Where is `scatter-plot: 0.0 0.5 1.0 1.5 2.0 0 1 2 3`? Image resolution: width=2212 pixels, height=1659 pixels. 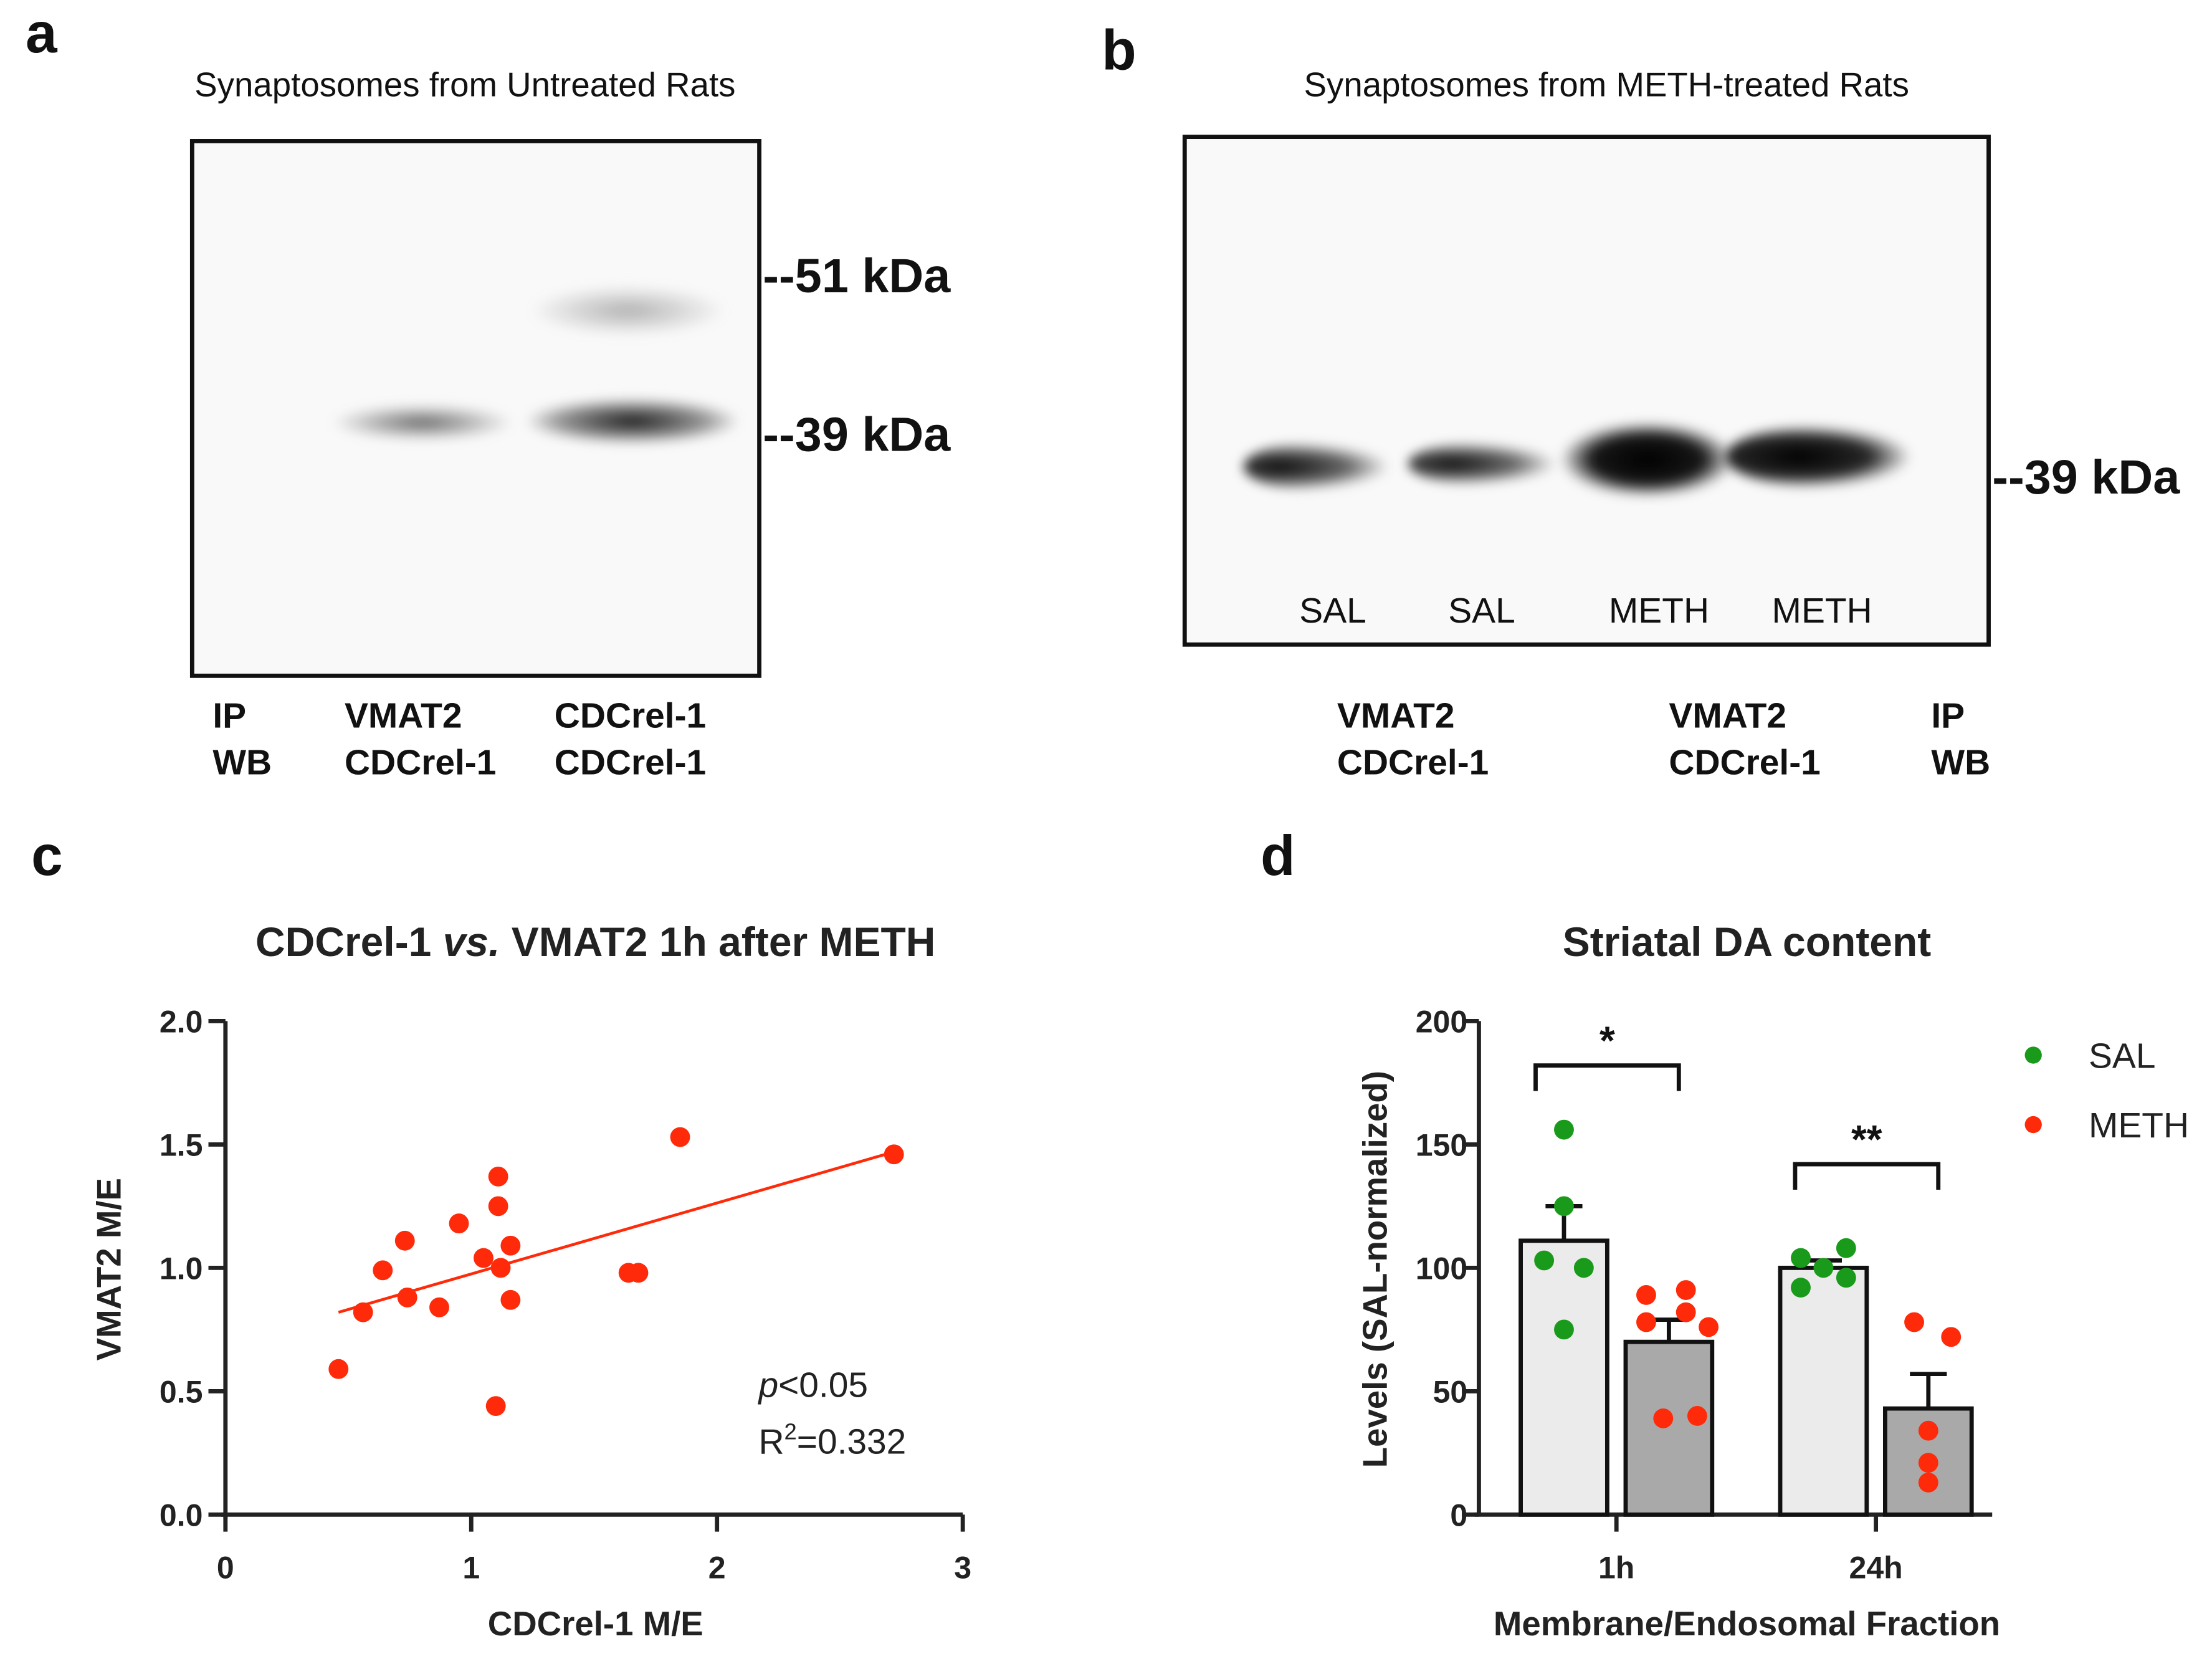
scatter-plot: 0.0 0.5 1.0 1.5 2.0 0 1 2 3 is located at coordinates (565, 1295).